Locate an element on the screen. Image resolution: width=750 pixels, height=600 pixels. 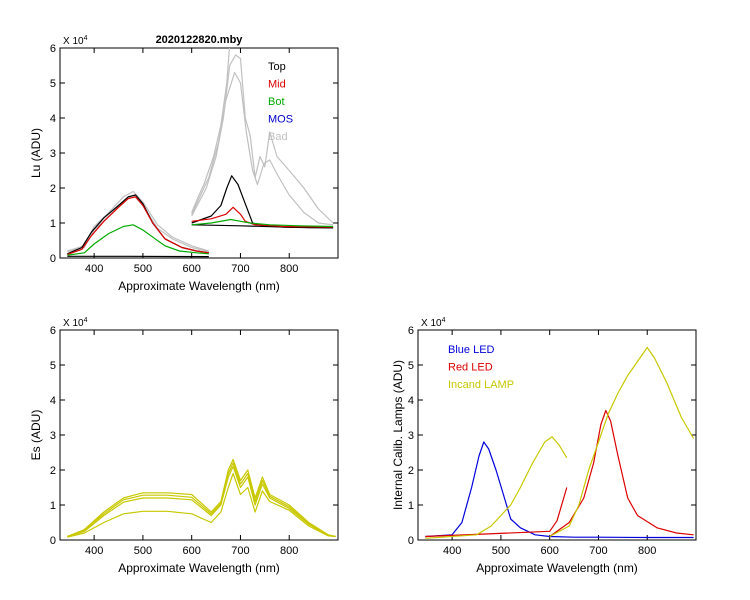
lu-y-tick-label: 1 is located at coordinates (53, 224).